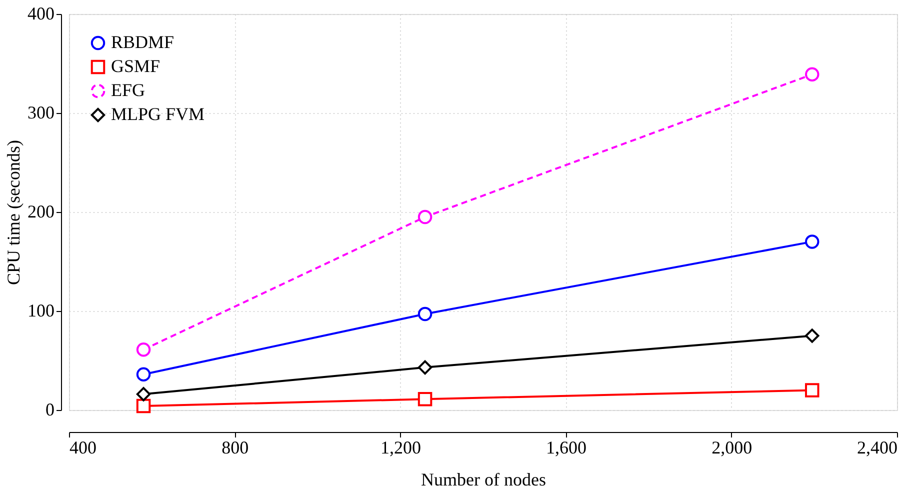 This screenshot has height=494, width=903. What do you see at coordinates (14, 212) in the screenshot?
I see `y-axis-title: CPU time (seconds)` at bounding box center [14, 212].